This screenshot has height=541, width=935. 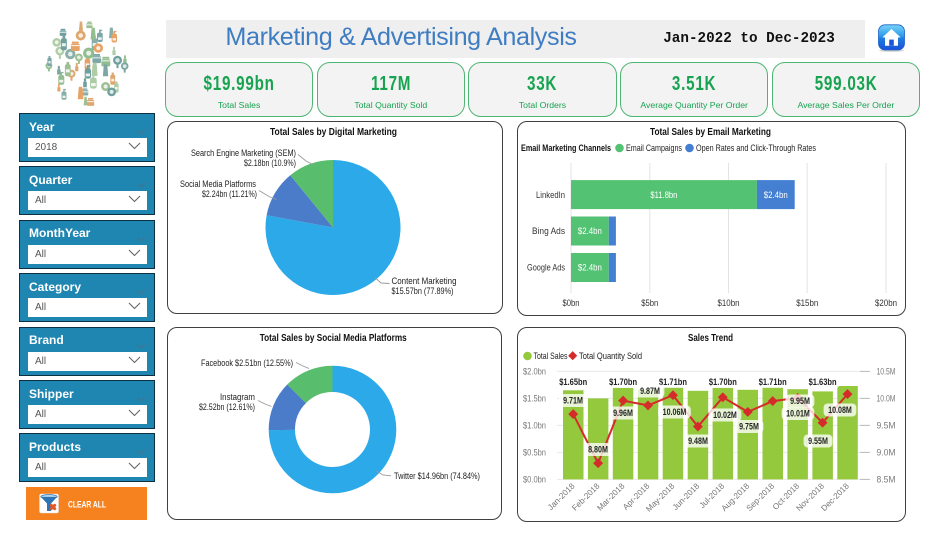 I want to click on svg-text: $1.65bn, so click(x=573, y=382).